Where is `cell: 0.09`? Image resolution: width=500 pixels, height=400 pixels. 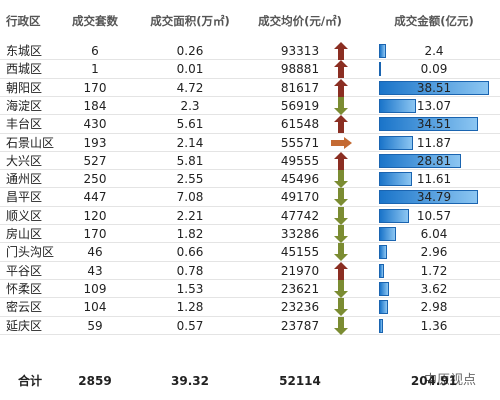
cell: 0.09 is located at coordinates (434, 69).